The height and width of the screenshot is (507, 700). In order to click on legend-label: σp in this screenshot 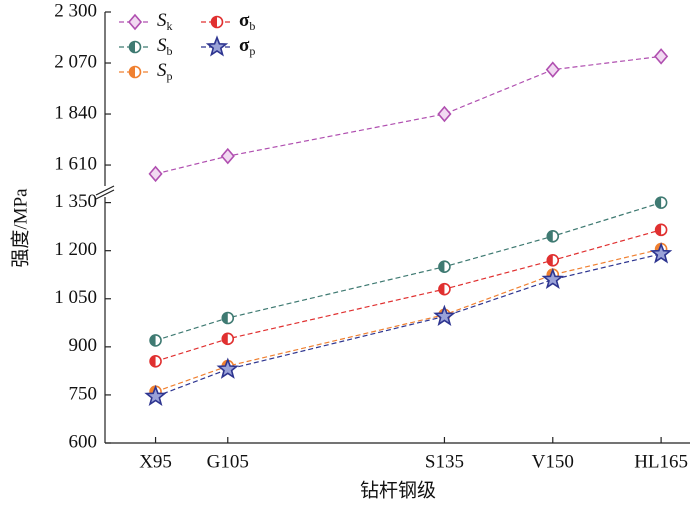, I will do `click(247, 46)`.